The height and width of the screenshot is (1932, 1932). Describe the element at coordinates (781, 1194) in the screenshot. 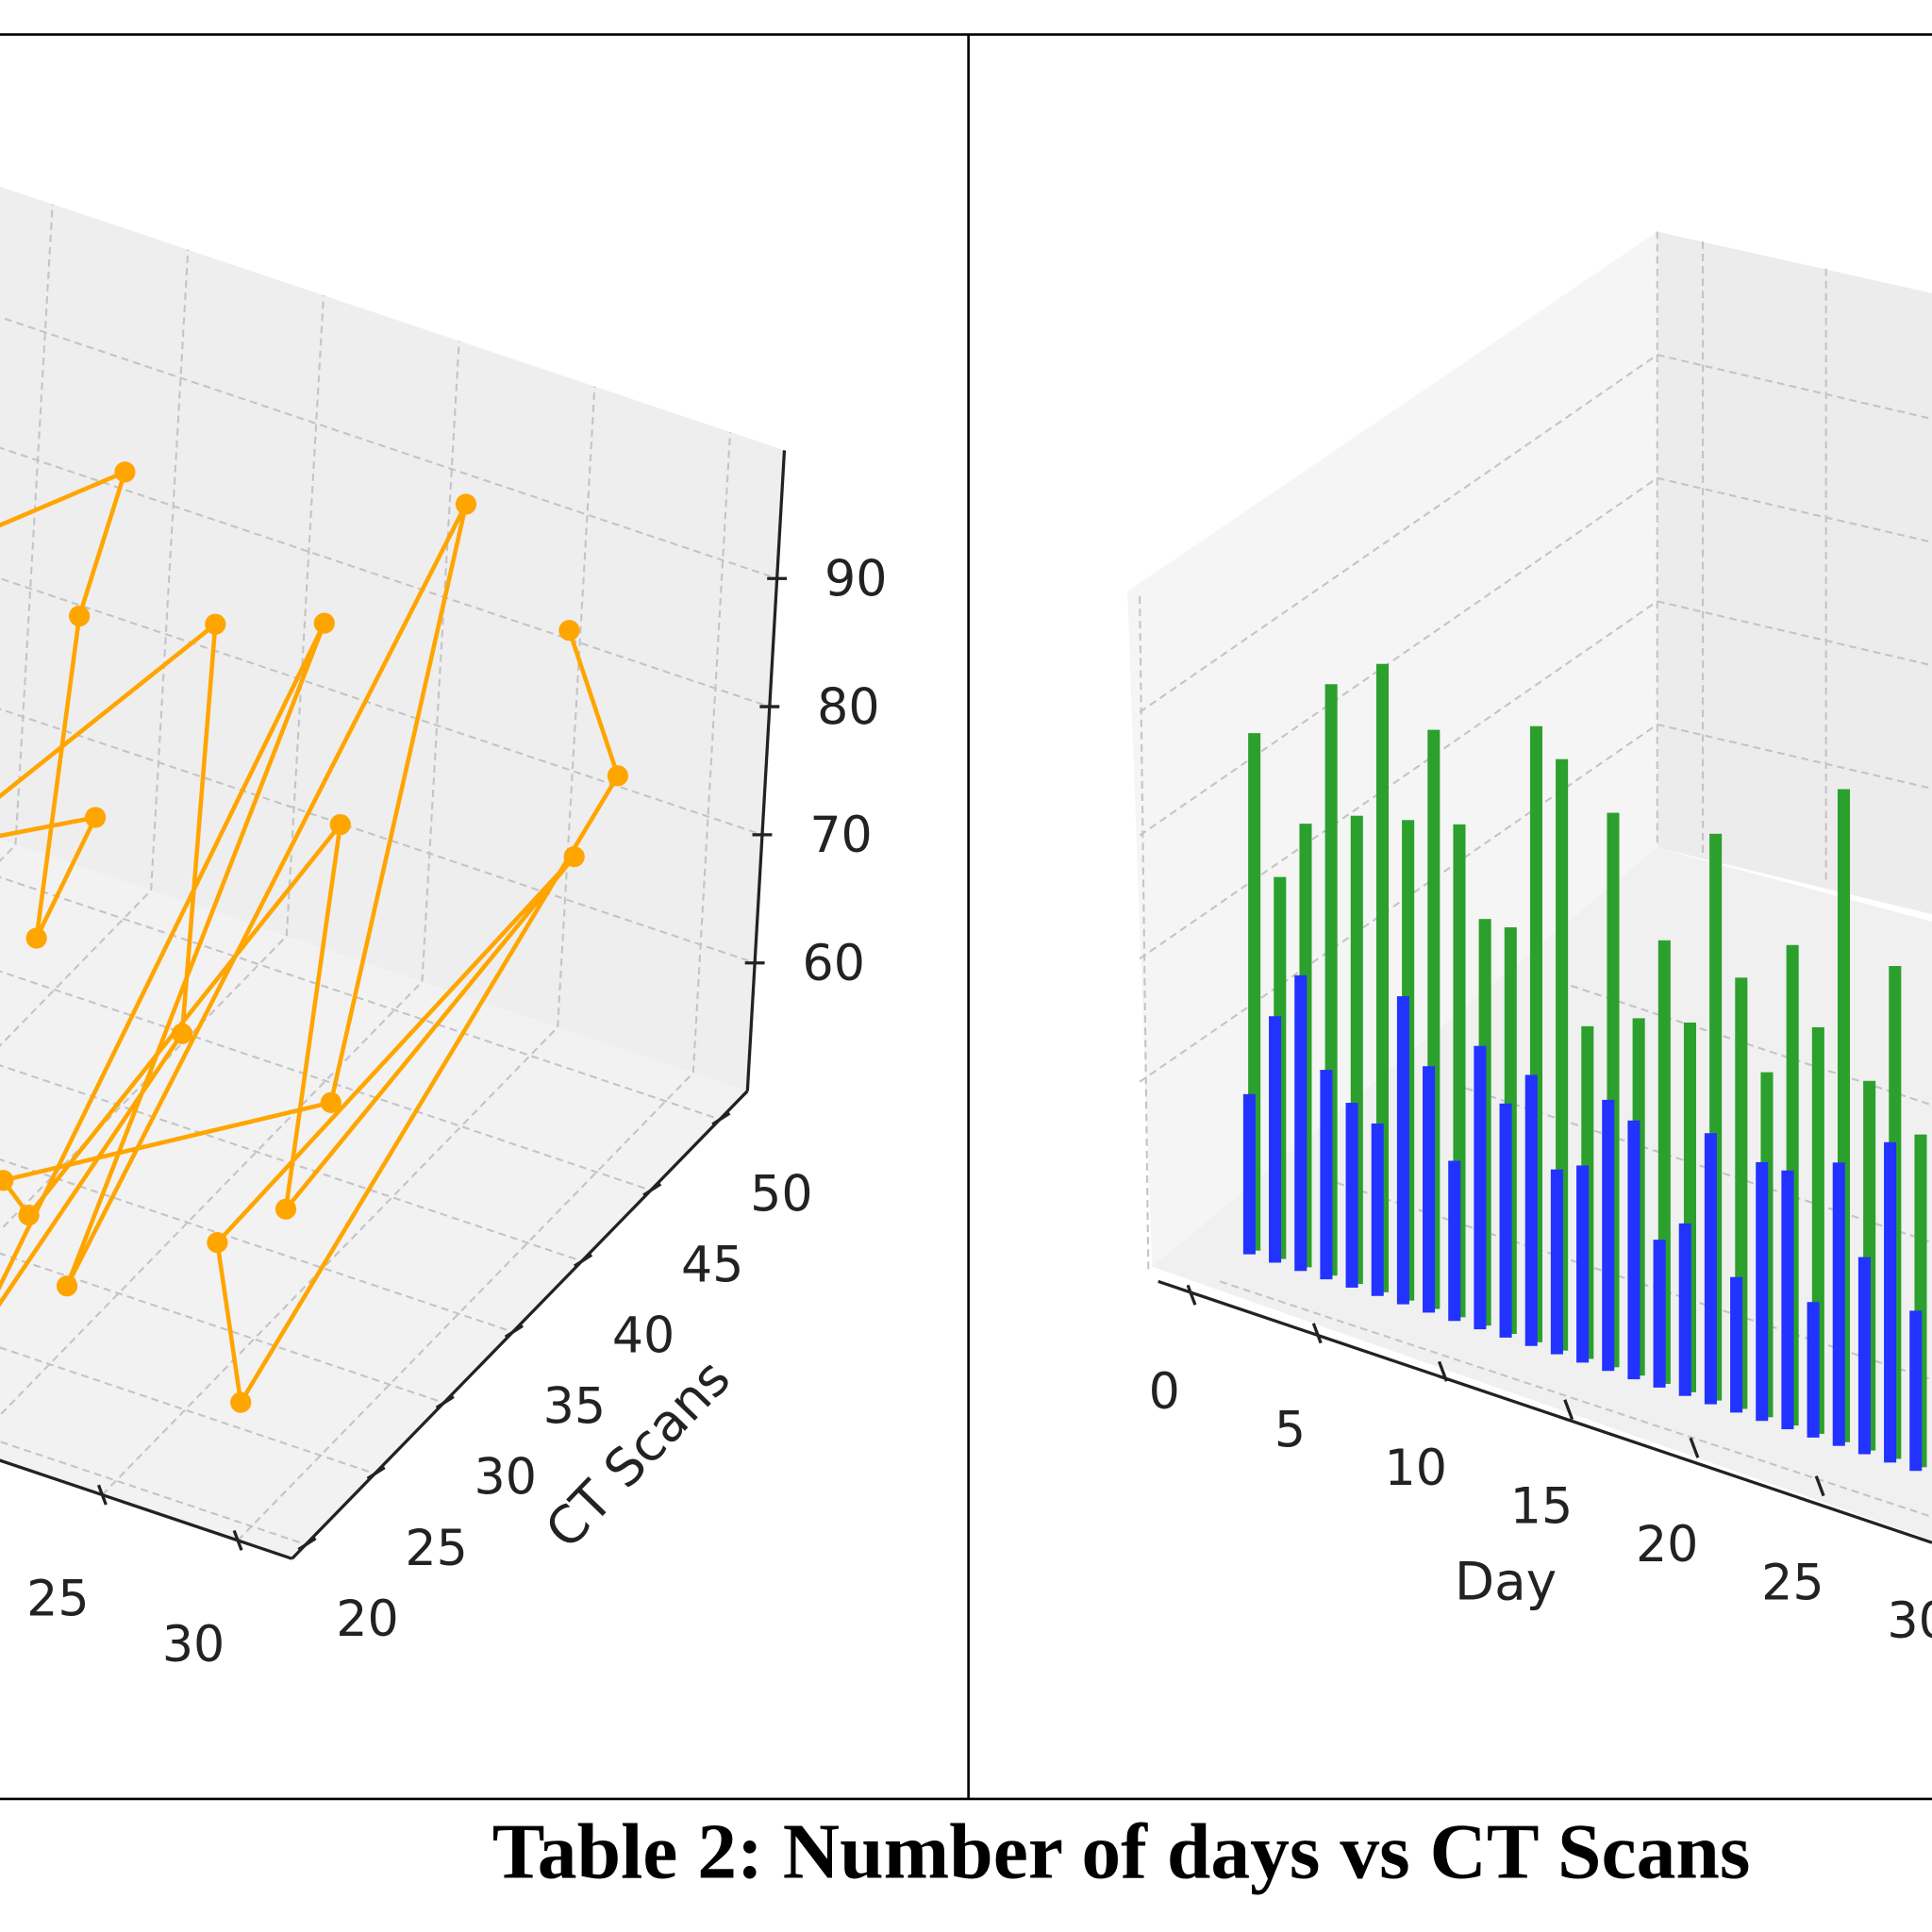

I see `y-tick-label: 50` at that location.